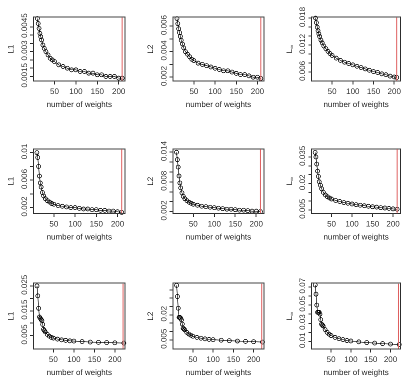 Image resolution: width=410 pixels, height=387 pixels. I want to click on y-tick-label: 0.03, so click(303, 322).